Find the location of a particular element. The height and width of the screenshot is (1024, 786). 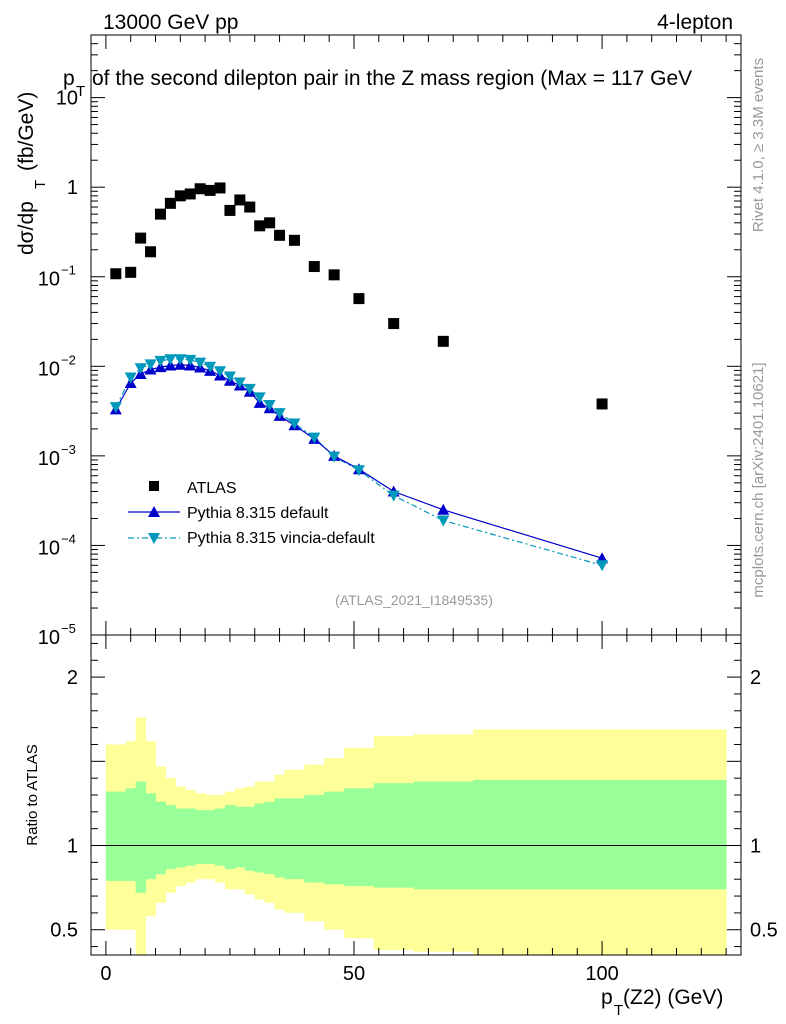

ratio-y-tick-label: 1 is located at coordinates (72, 847).